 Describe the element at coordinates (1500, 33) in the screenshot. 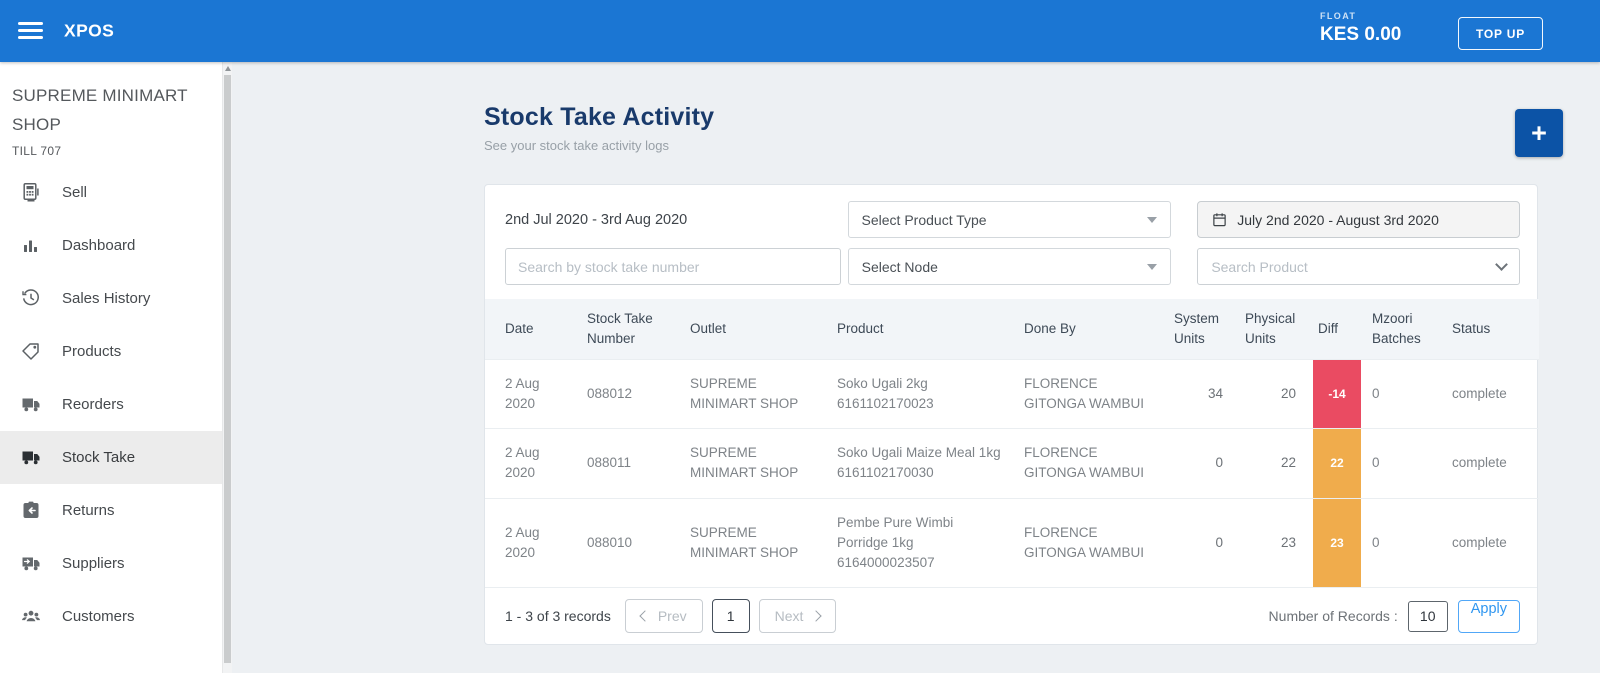

I see `top-up-button: TOP UP` at that location.